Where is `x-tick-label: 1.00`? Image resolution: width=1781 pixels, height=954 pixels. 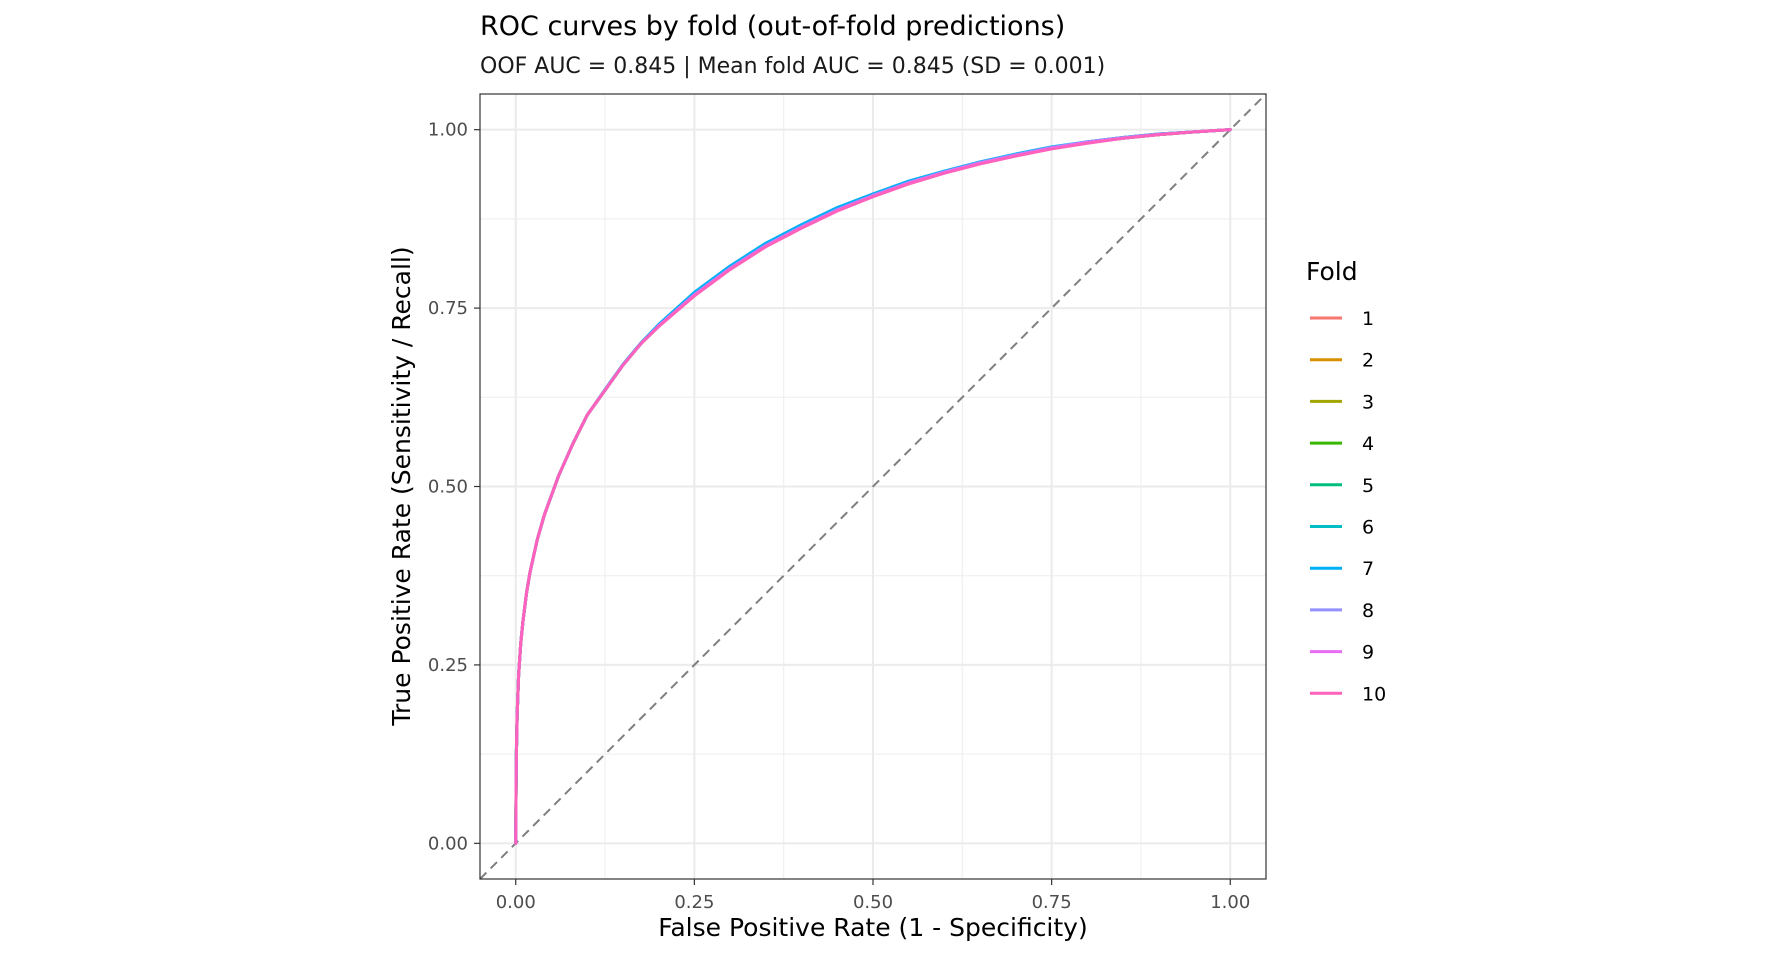
x-tick-label: 1.00 is located at coordinates (1230, 902).